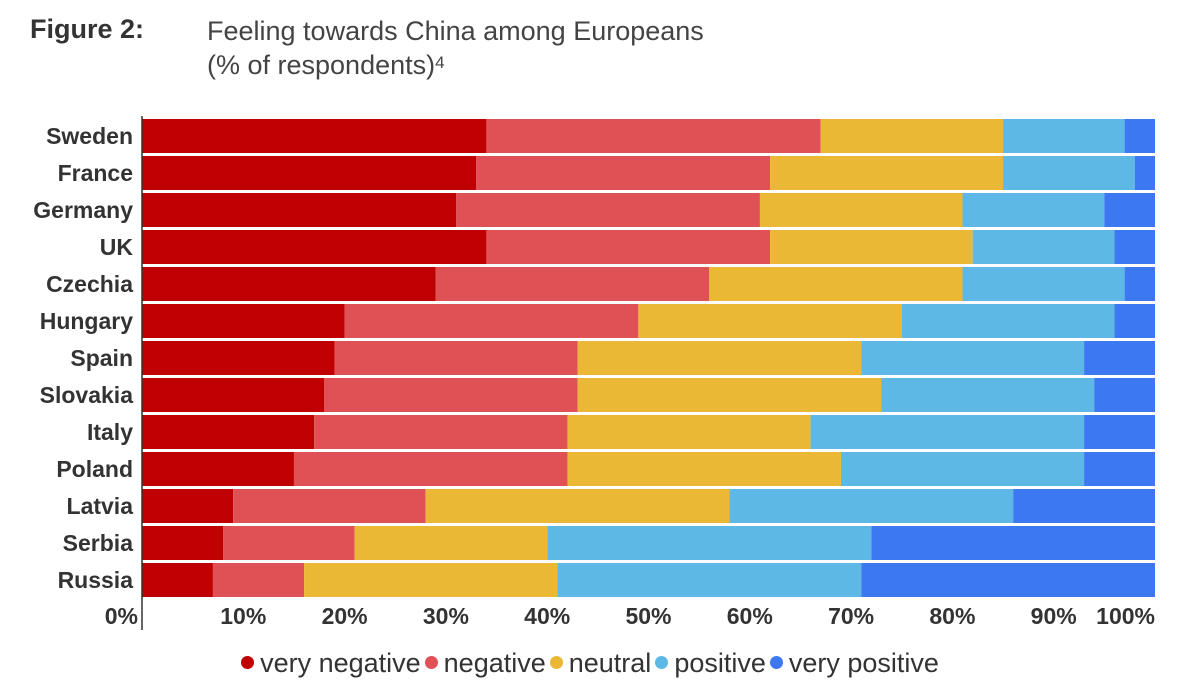  What do you see at coordinates (101, 358) in the screenshot?
I see `category-label-spain: Spain` at bounding box center [101, 358].